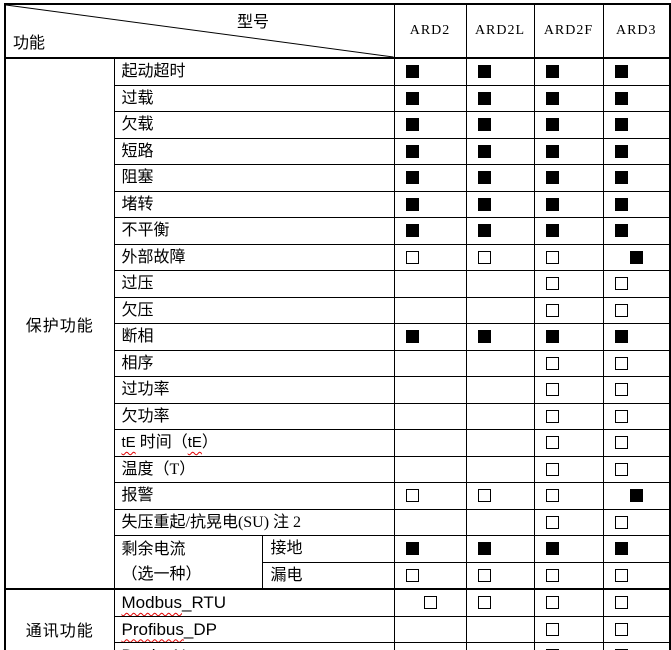  I want to click on feature-label: 相序, so click(254, 363).